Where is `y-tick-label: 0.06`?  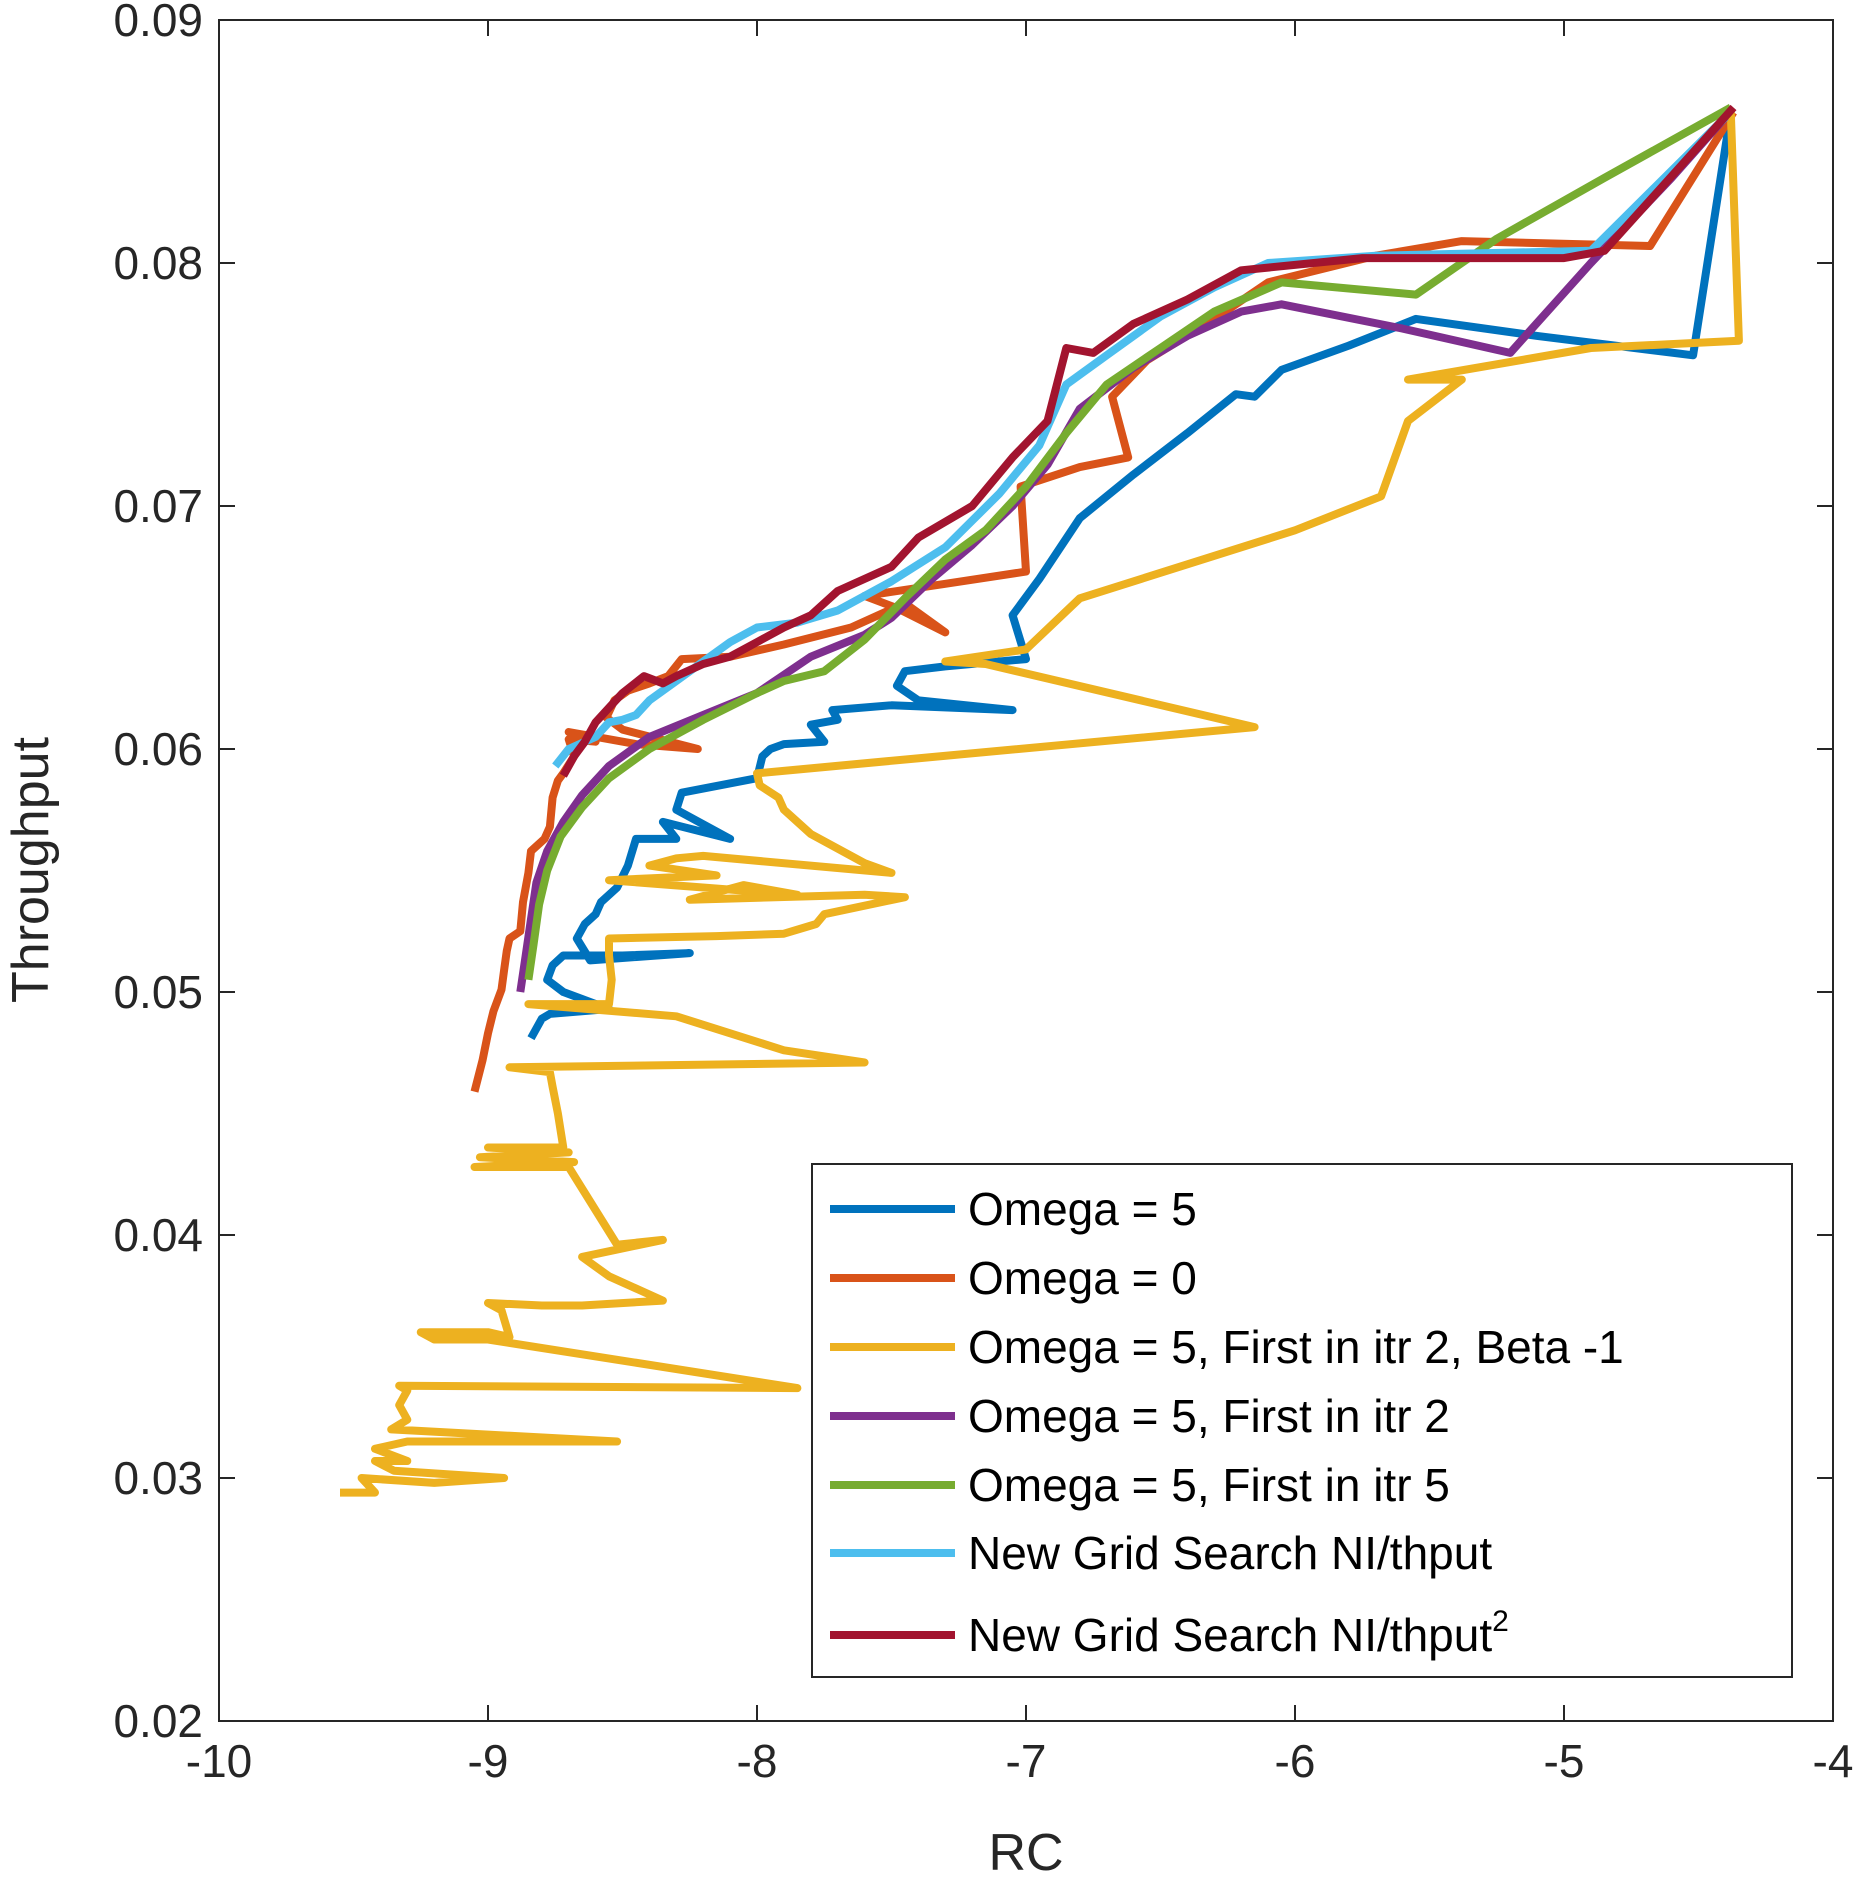
y-tick-label: 0.06 is located at coordinates (158, 749).